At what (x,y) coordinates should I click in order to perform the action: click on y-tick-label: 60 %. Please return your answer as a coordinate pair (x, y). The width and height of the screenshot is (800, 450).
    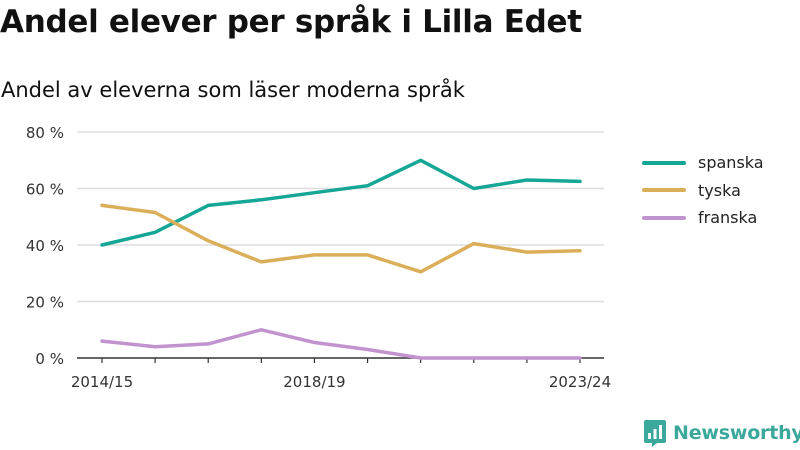
    Looking at the image, I should click on (45, 190).